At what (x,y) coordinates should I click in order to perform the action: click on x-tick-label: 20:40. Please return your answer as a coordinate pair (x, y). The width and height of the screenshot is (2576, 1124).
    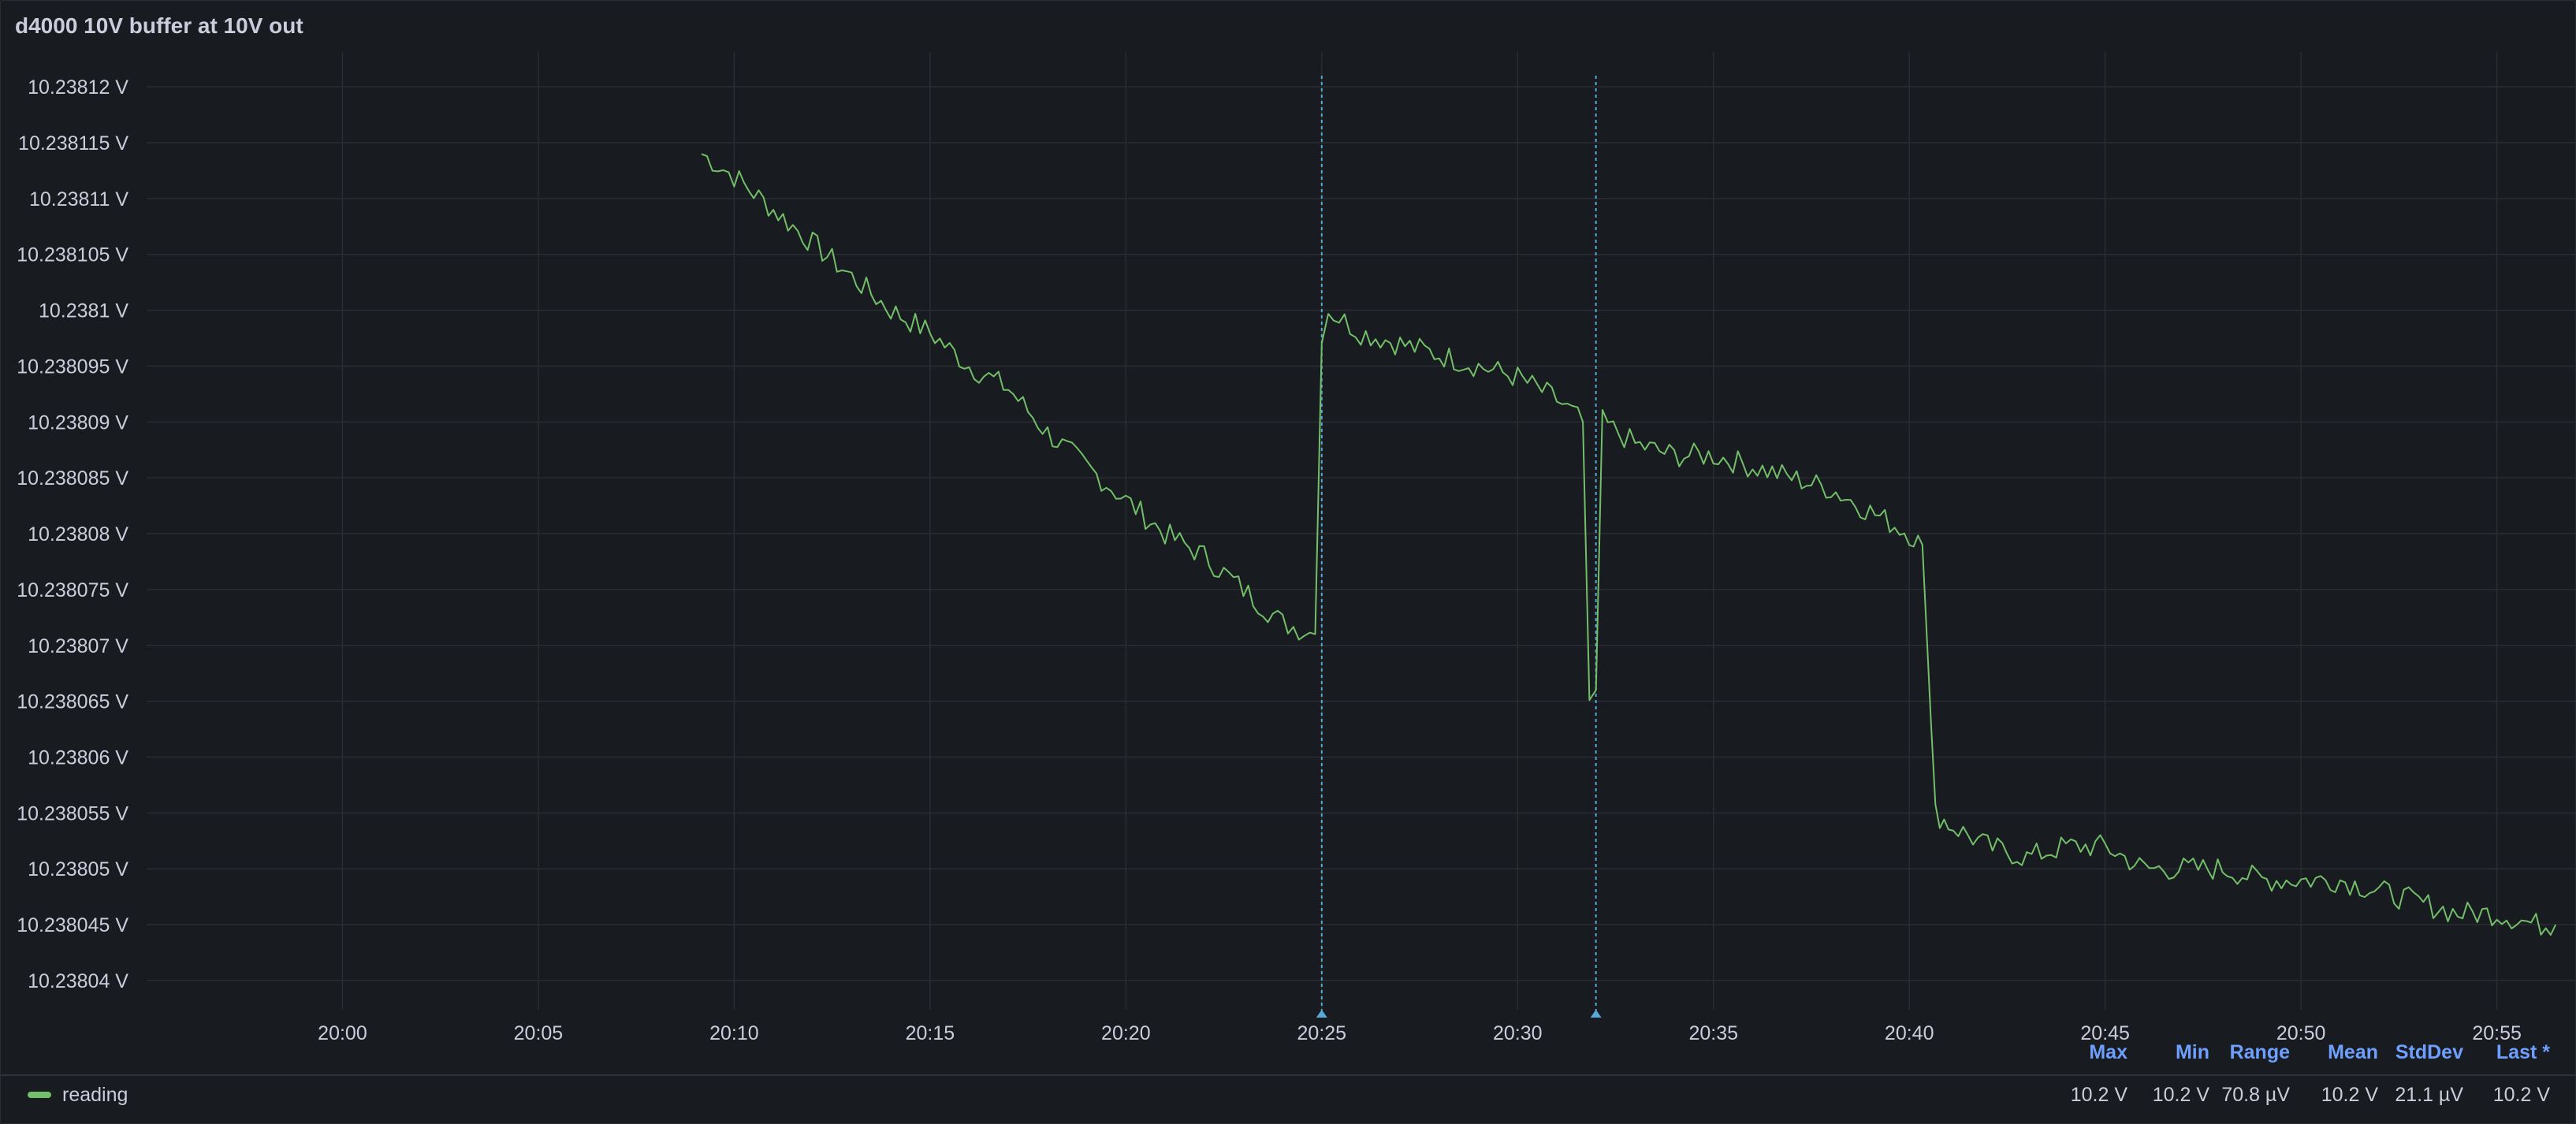
    Looking at the image, I should click on (1909, 1031).